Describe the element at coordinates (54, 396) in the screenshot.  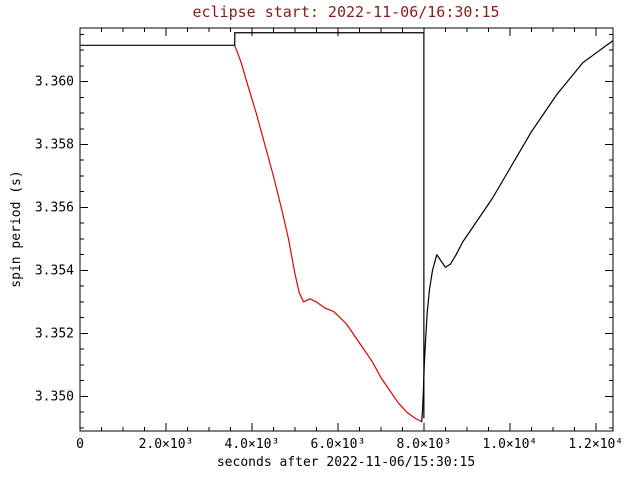
I see `svg-text: 3.350` at that location.